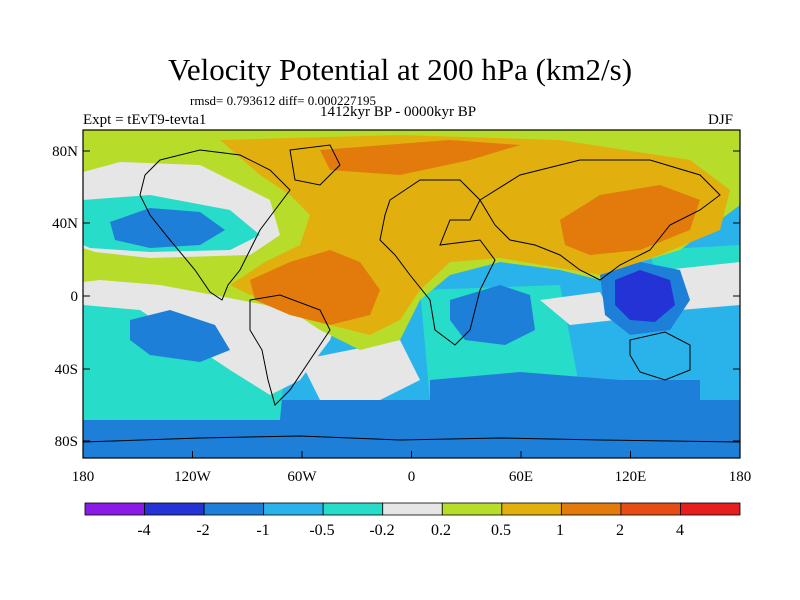  What do you see at coordinates (660, 356) in the screenshot?
I see `coast-australia` at bounding box center [660, 356].